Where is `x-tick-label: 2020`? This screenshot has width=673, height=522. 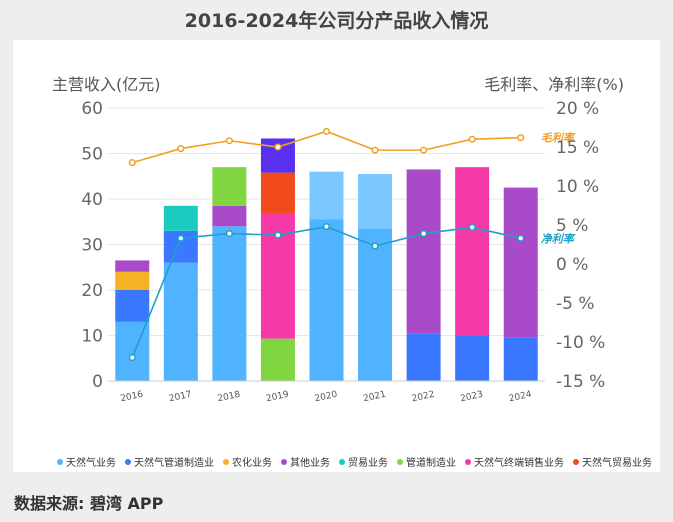 x-tick-label: 2020 is located at coordinates (326, 397).